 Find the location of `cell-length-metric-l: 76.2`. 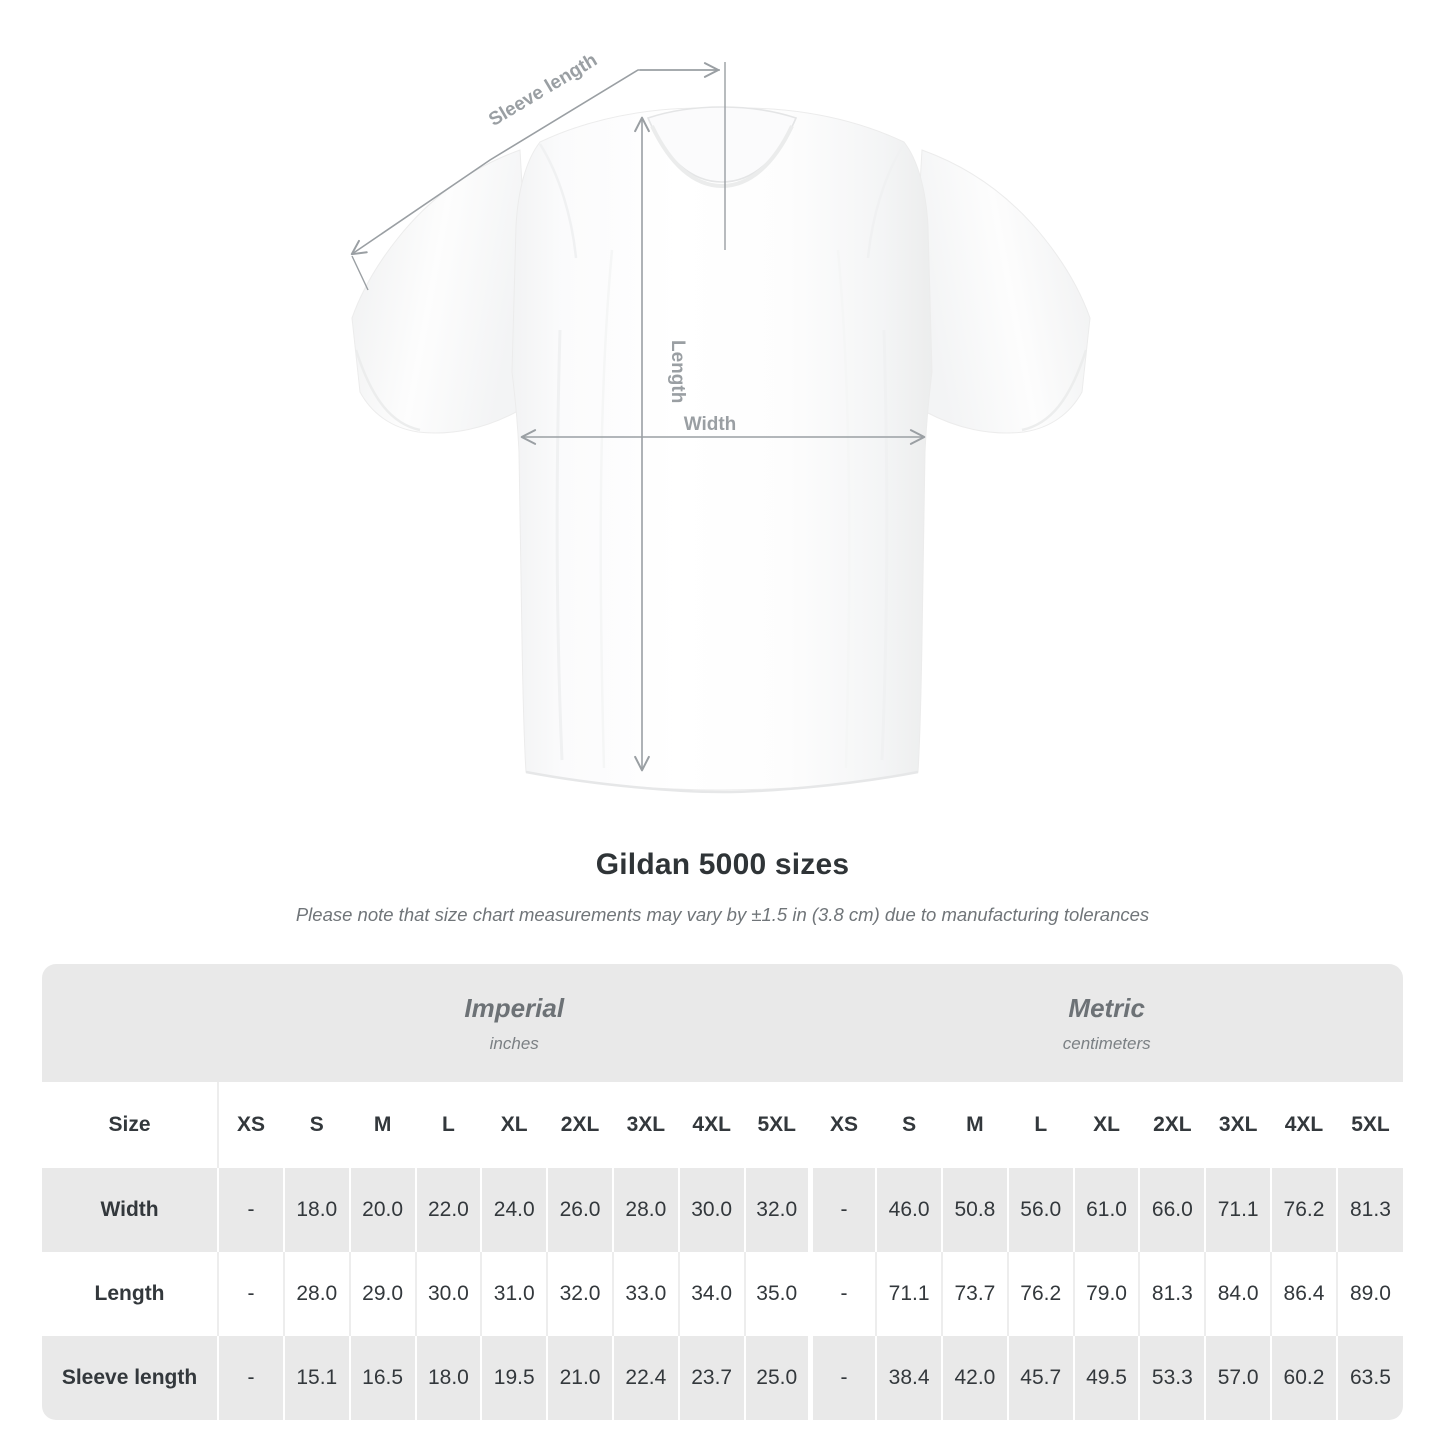

cell-length-metric-l: 76.2 is located at coordinates (1041, 1294).